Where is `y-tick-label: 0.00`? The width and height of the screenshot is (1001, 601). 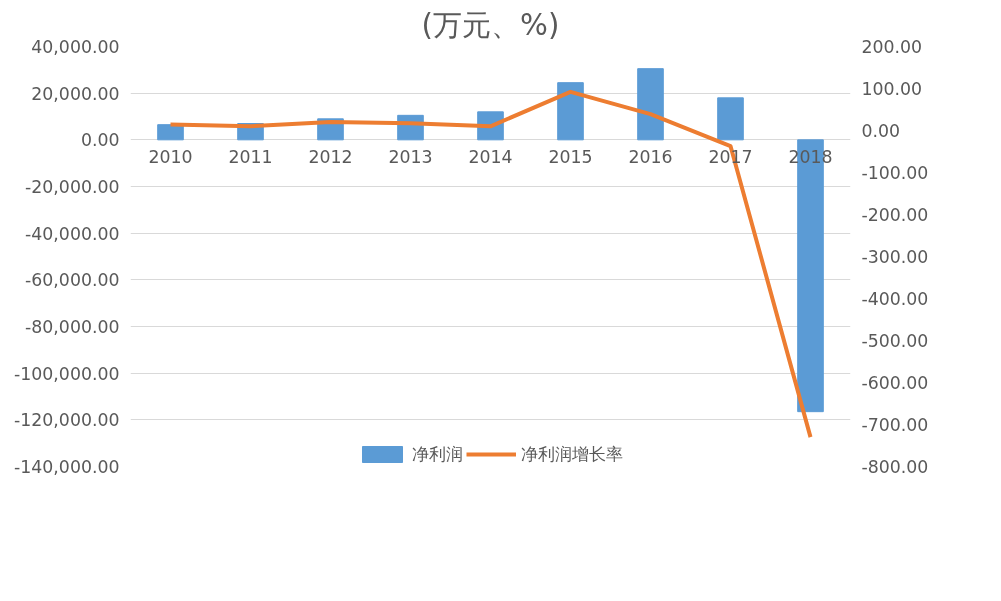 y-tick-label: 0.00 is located at coordinates (100, 140).